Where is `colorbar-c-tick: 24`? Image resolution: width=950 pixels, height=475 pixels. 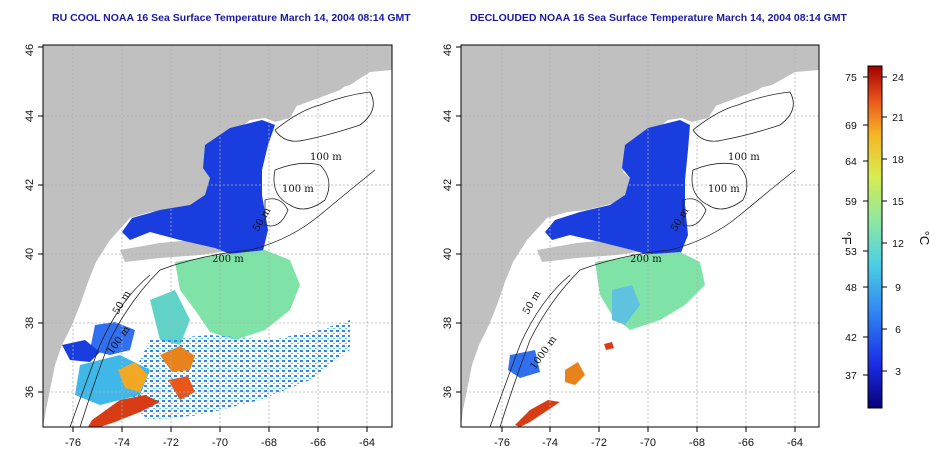
colorbar-c-tick: 24 is located at coordinates (898, 78).